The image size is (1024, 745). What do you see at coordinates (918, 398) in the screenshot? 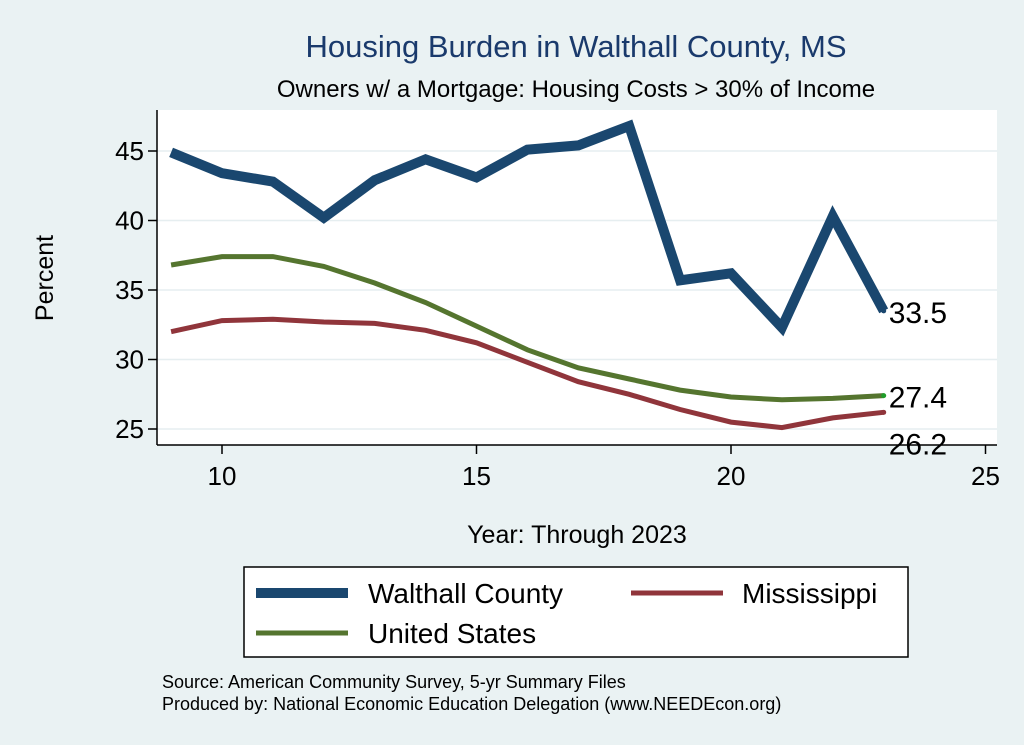
I see `end-label-united-states: 27.4` at bounding box center [918, 398].